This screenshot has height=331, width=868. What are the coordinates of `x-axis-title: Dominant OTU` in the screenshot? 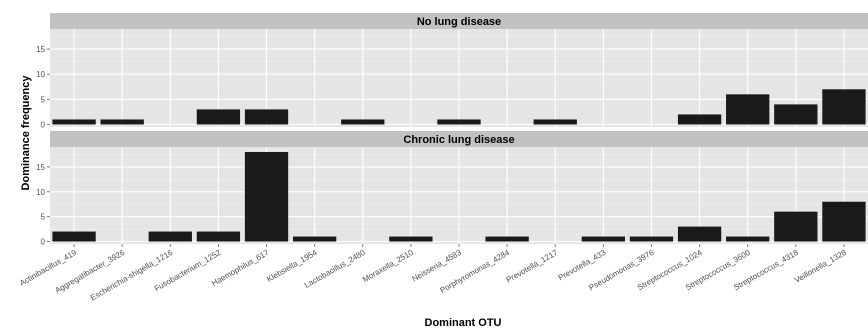 It's located at (463, 323).